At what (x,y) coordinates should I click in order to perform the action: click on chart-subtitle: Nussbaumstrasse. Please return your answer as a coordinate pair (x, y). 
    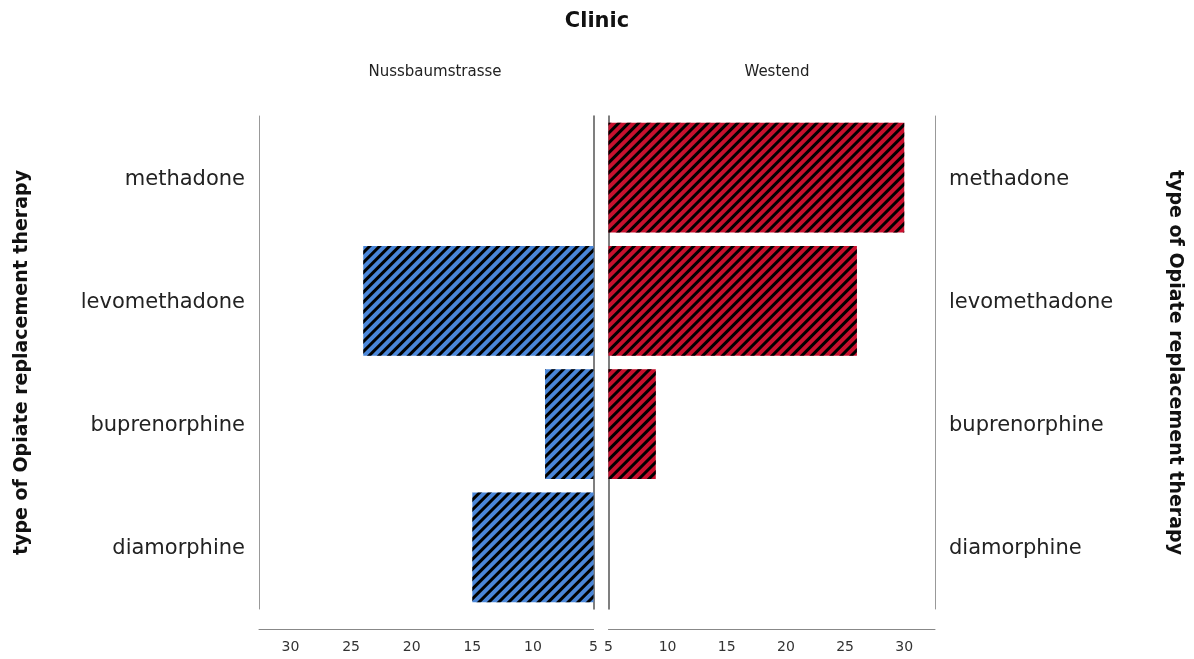
    Looking at the image, I should click on (435, 70).